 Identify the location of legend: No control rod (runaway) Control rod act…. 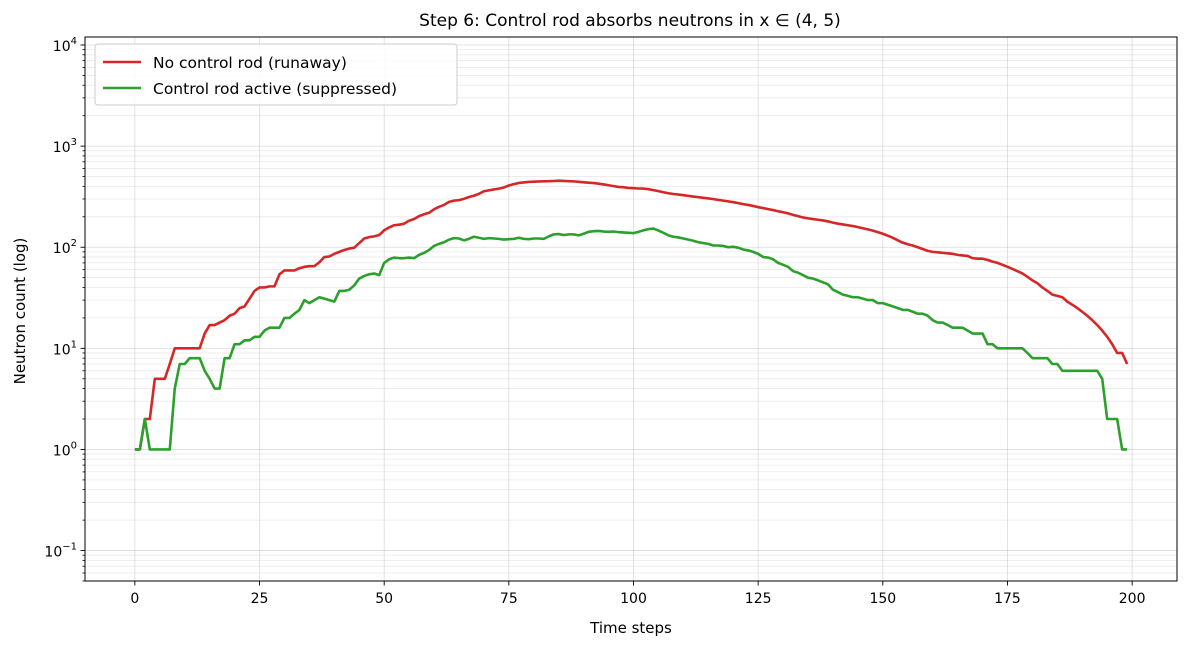
(276, 74).